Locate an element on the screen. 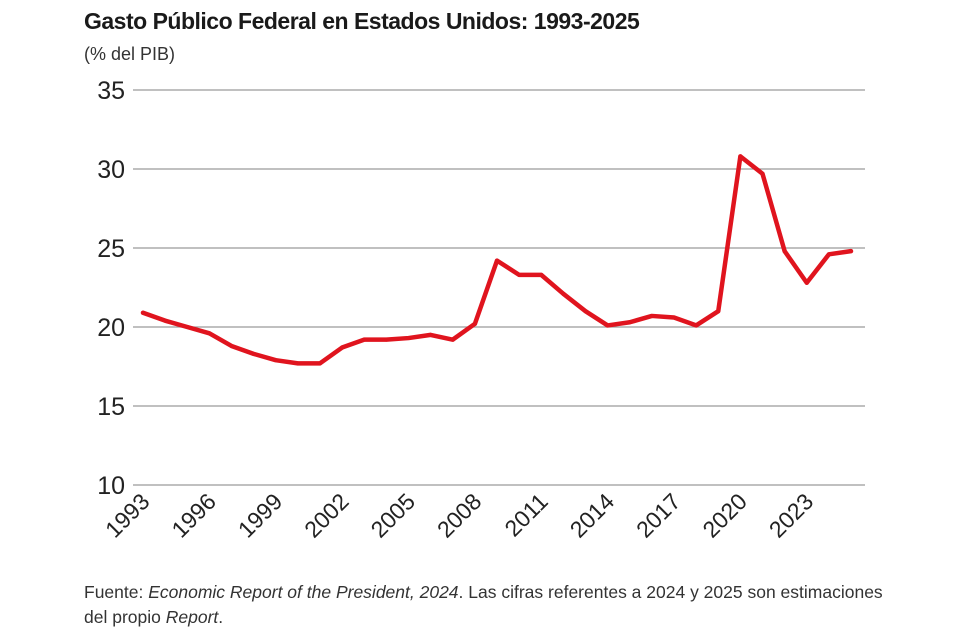  chart-subtitle: (% del PIB) is located at coordinates (130, 54).